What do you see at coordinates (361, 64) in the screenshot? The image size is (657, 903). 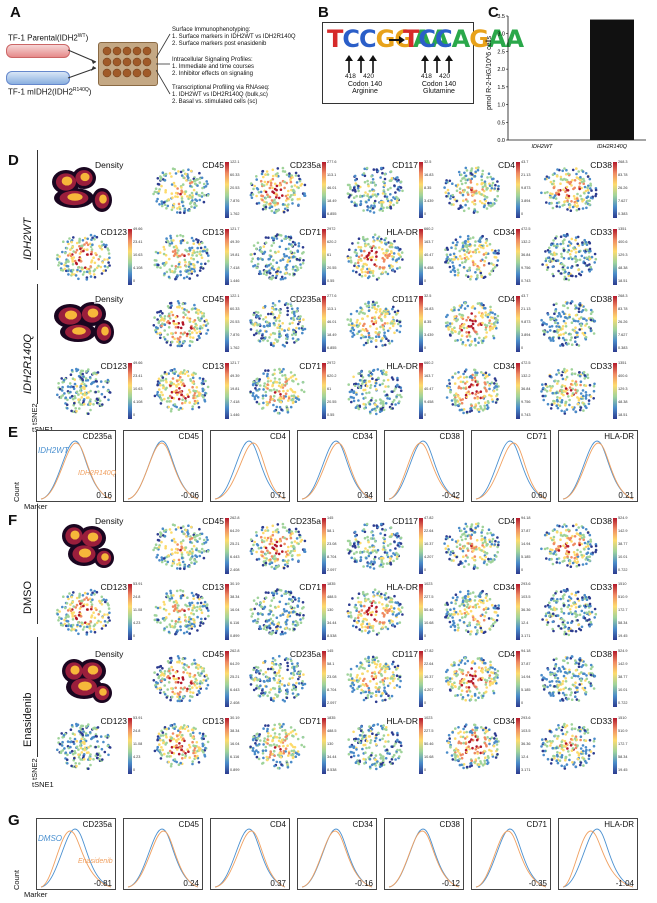 I see `codon-arrows-wt` at bounding box center [361, 64].